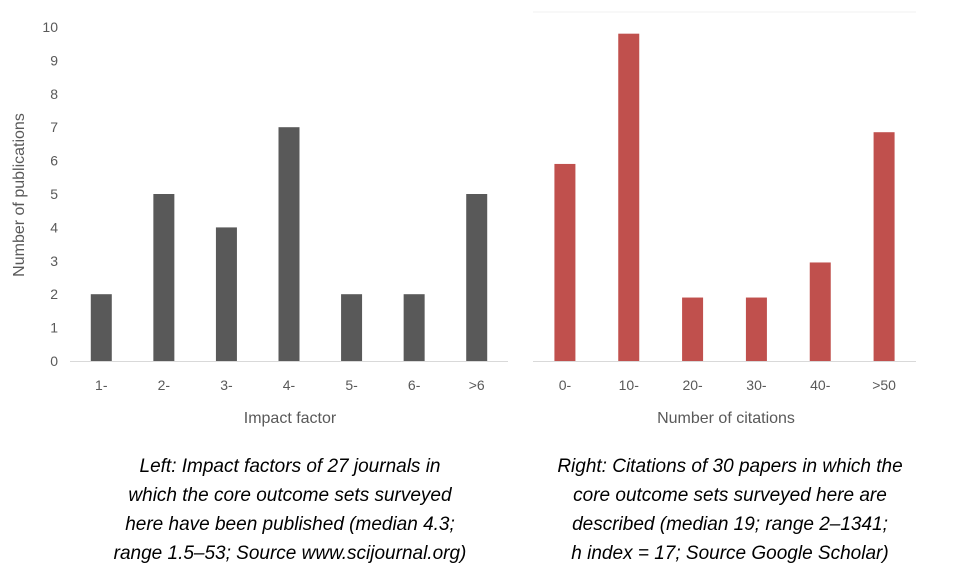  I want to click on left-y-tick-label: 2, so click(54, 294).